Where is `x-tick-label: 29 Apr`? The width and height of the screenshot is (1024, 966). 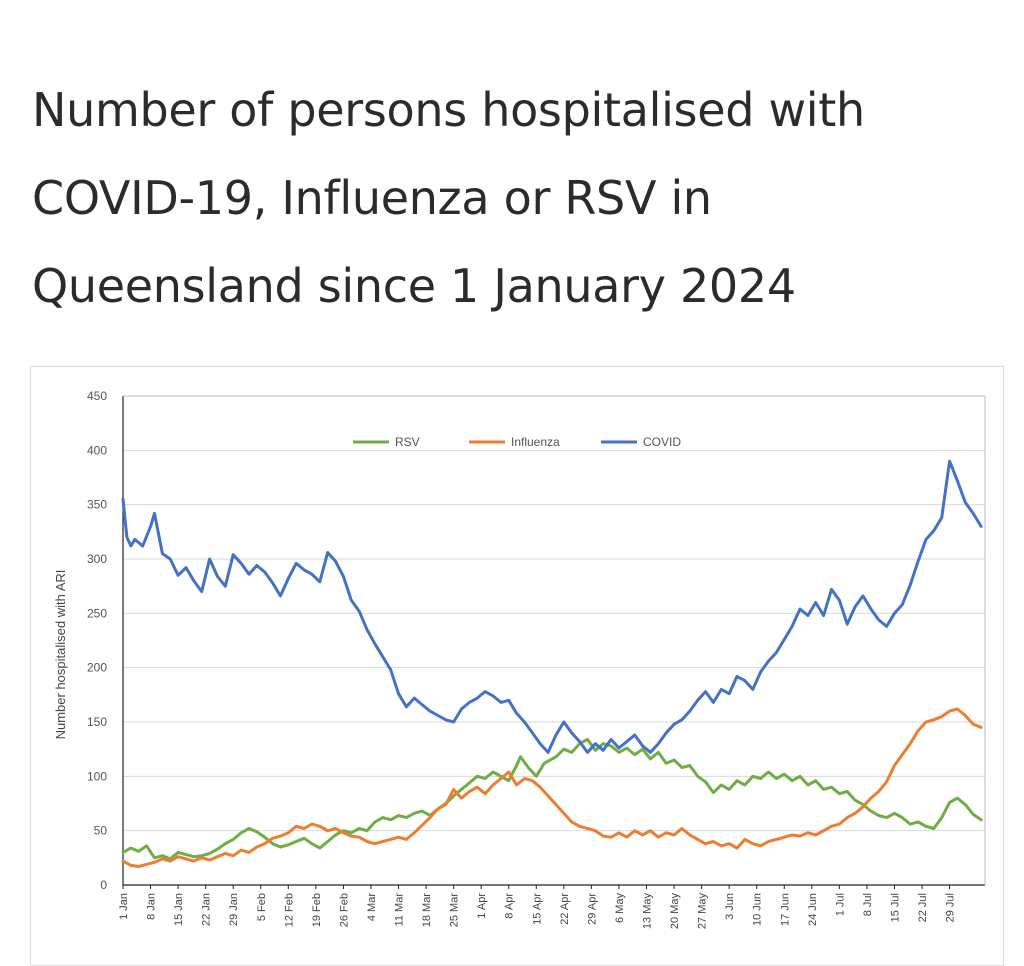
x-tick-label: 29 Apr is located at coordinates (592, 909).